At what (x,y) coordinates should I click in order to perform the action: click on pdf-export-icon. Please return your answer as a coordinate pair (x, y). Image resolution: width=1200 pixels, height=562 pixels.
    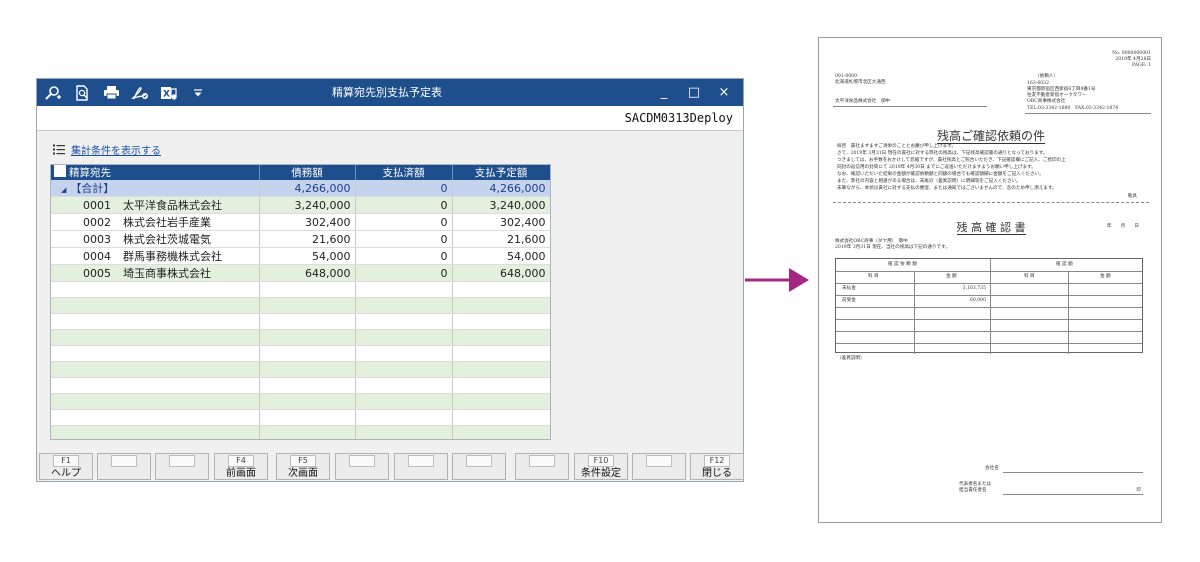
    Looking at the image, I should click on (140, 93).